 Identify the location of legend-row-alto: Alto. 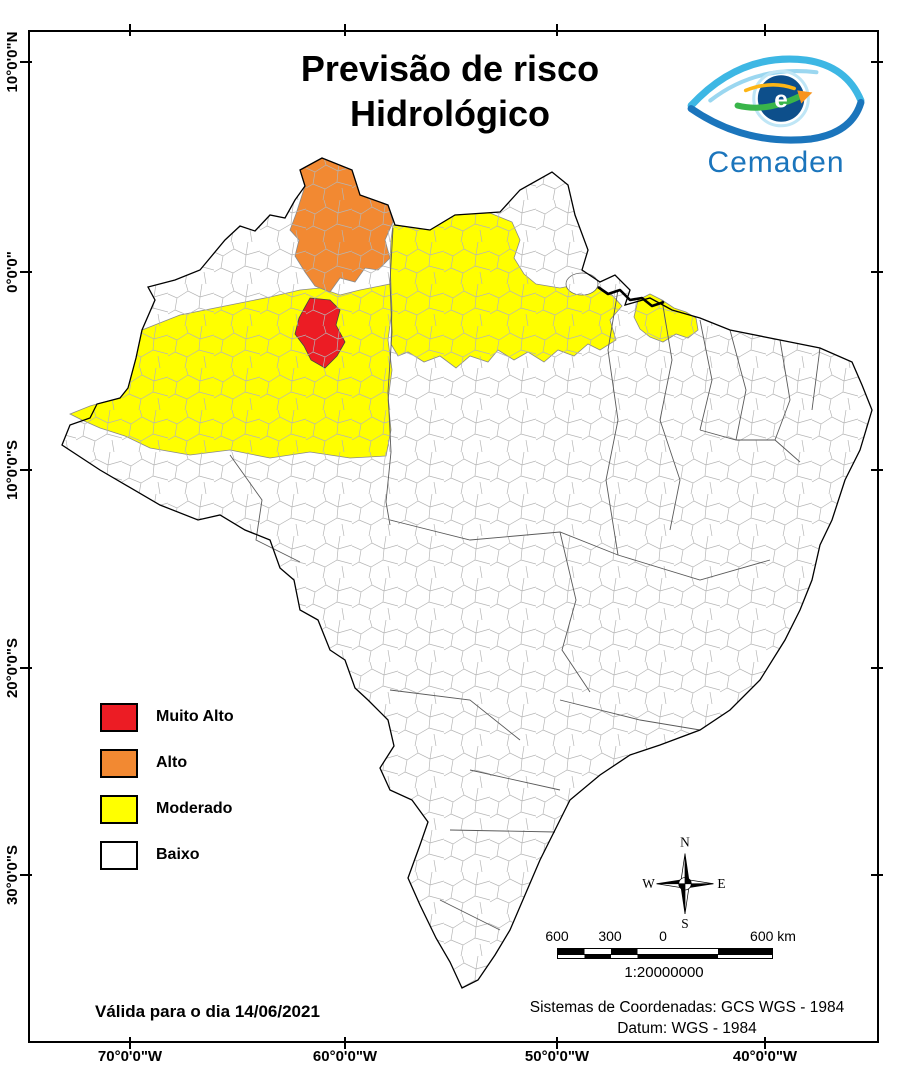
(167, 763).